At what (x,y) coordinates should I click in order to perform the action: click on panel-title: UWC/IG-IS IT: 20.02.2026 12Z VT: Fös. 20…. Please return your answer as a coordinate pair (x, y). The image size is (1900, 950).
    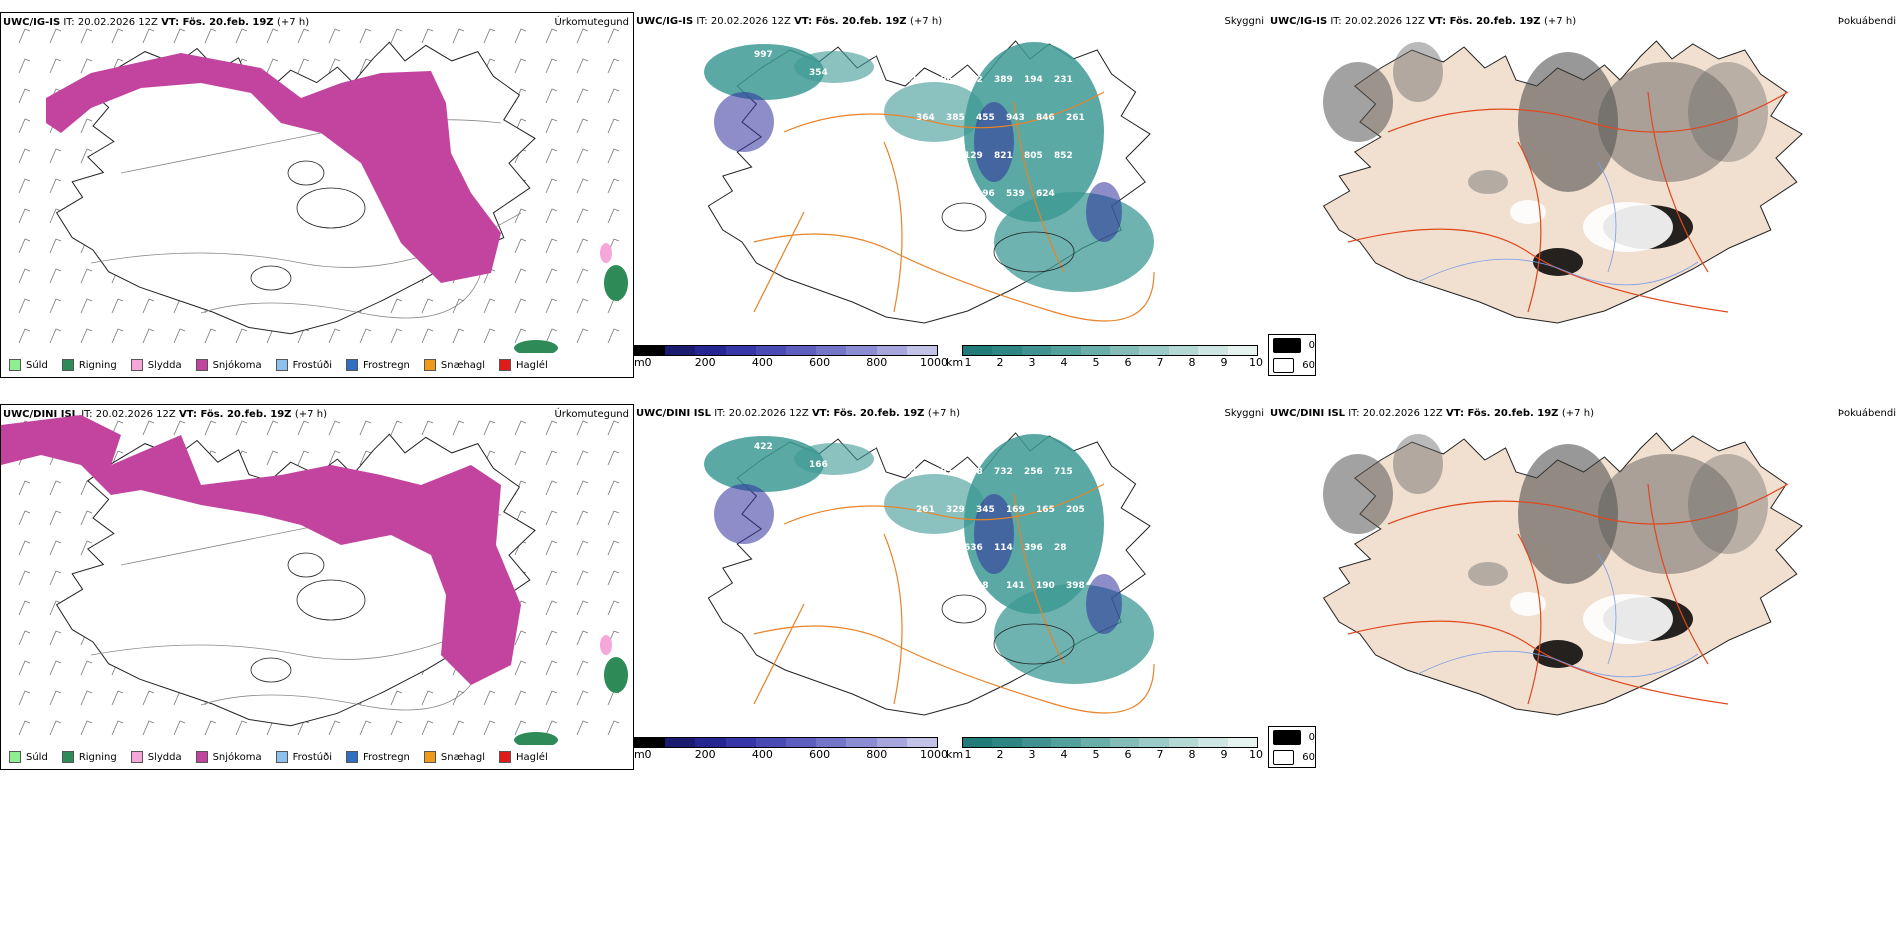
    Looking at the image, I should click on (1423, 21).